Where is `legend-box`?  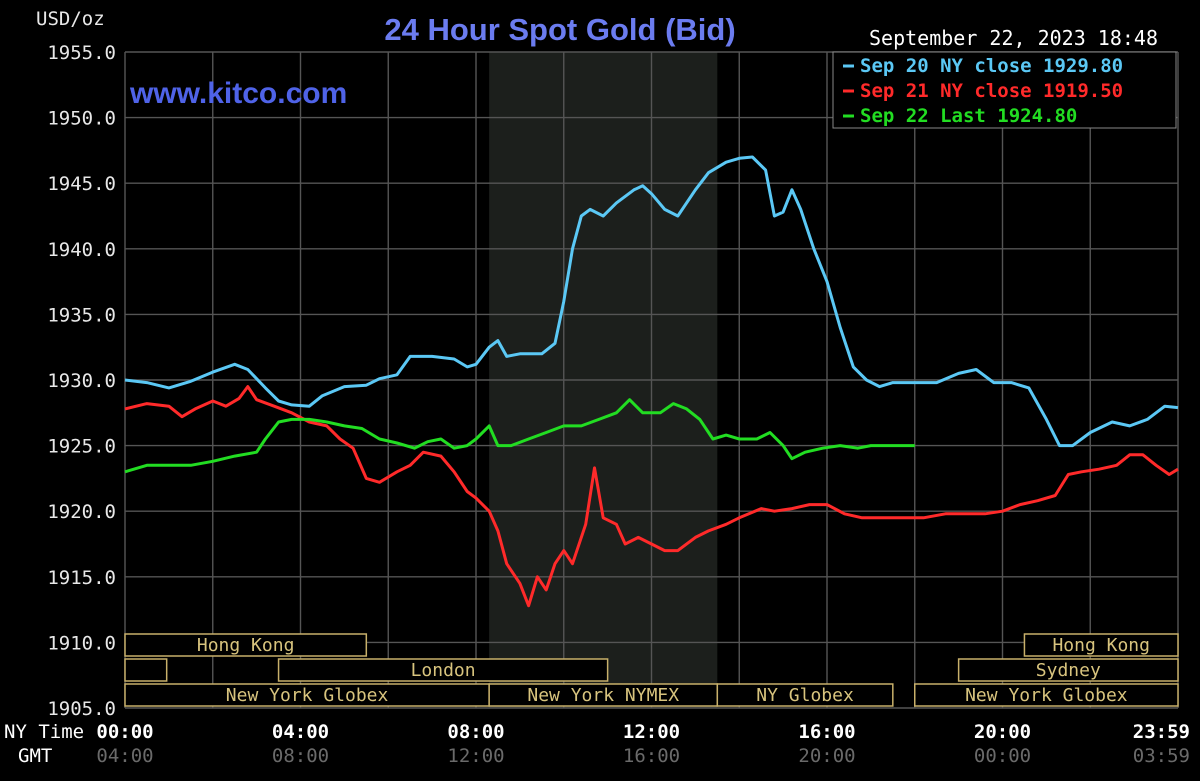
legend-box is located at coordinates (1004, 90).